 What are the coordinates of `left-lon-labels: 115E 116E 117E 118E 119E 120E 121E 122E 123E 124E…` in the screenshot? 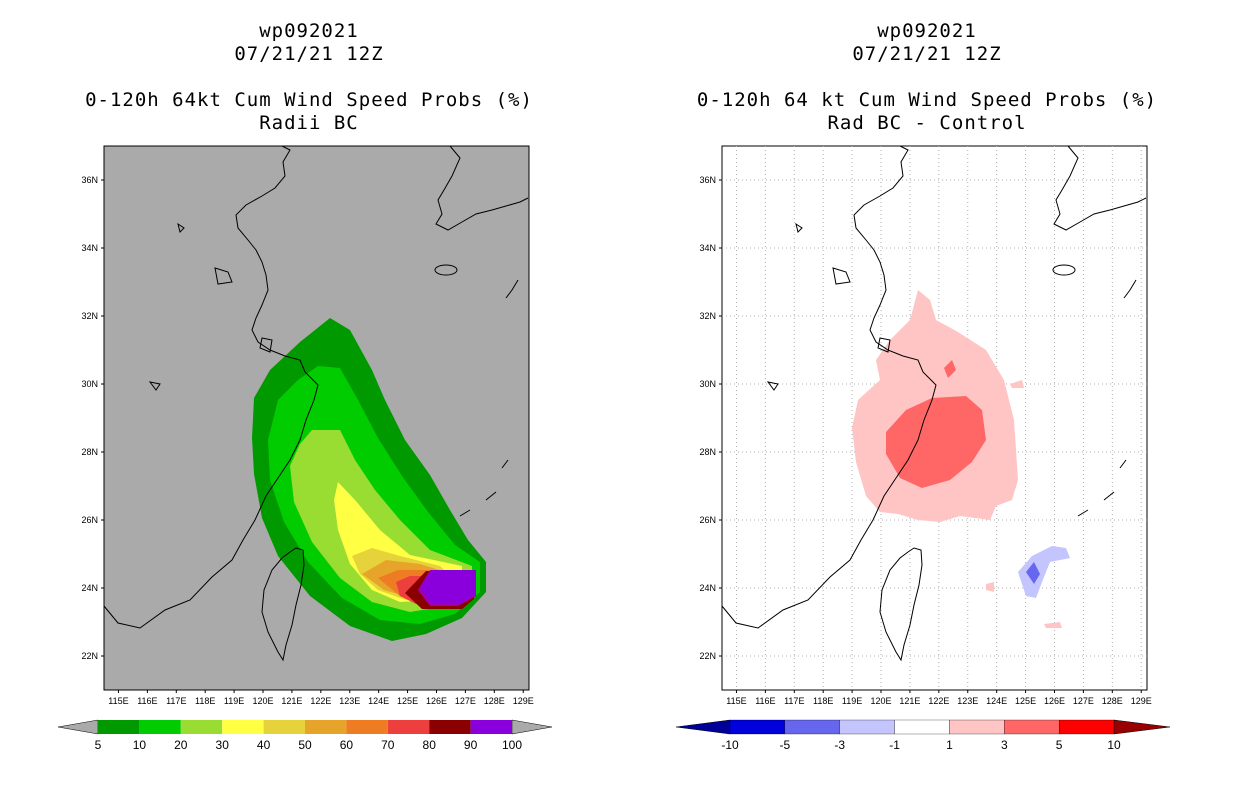 It's located at (321, 698).